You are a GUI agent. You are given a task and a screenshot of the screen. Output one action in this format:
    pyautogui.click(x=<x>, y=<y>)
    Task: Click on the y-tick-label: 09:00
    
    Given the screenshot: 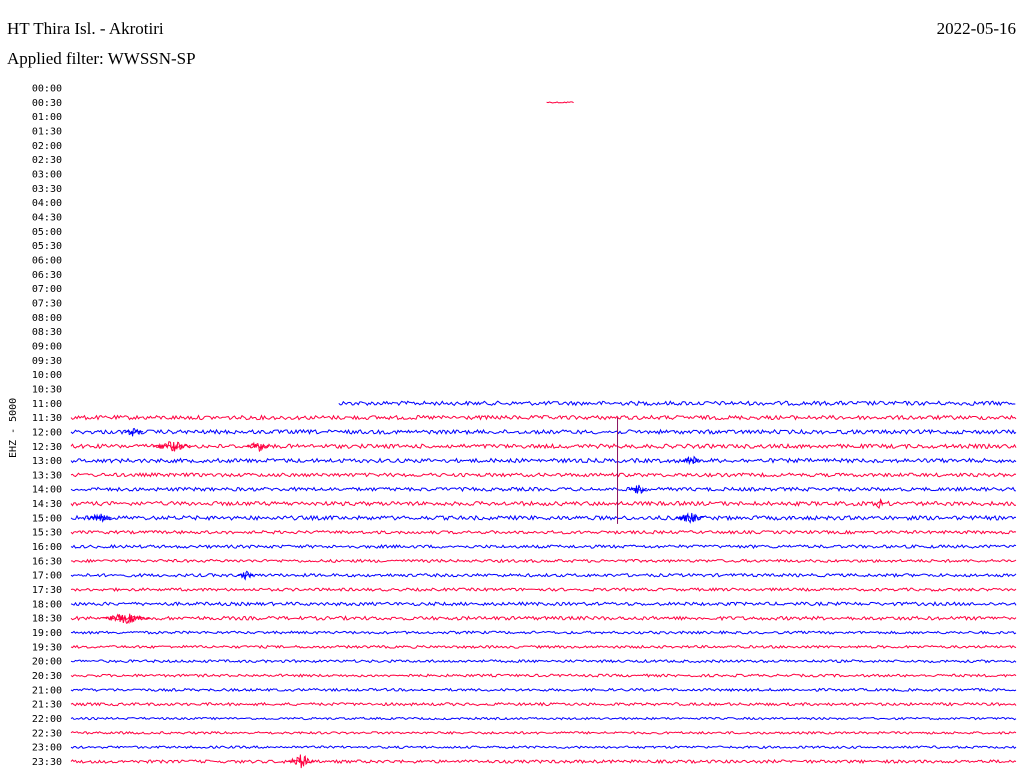 What is the action you would take?
    pyautogui.click(x=47, y=346)
    